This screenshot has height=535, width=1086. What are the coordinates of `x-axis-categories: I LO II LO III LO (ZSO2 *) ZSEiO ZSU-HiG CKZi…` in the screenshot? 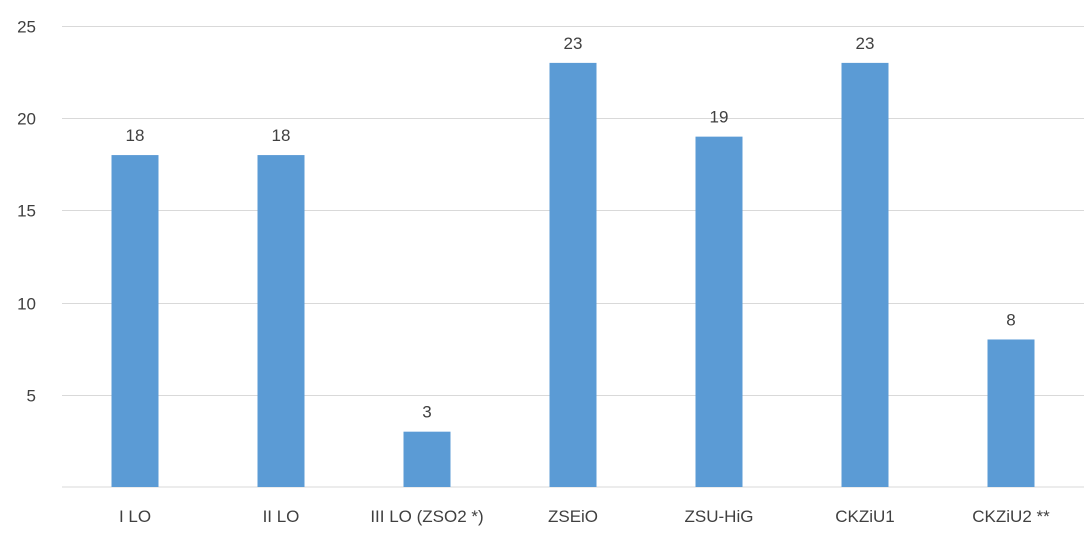 It's located at (584, 516).